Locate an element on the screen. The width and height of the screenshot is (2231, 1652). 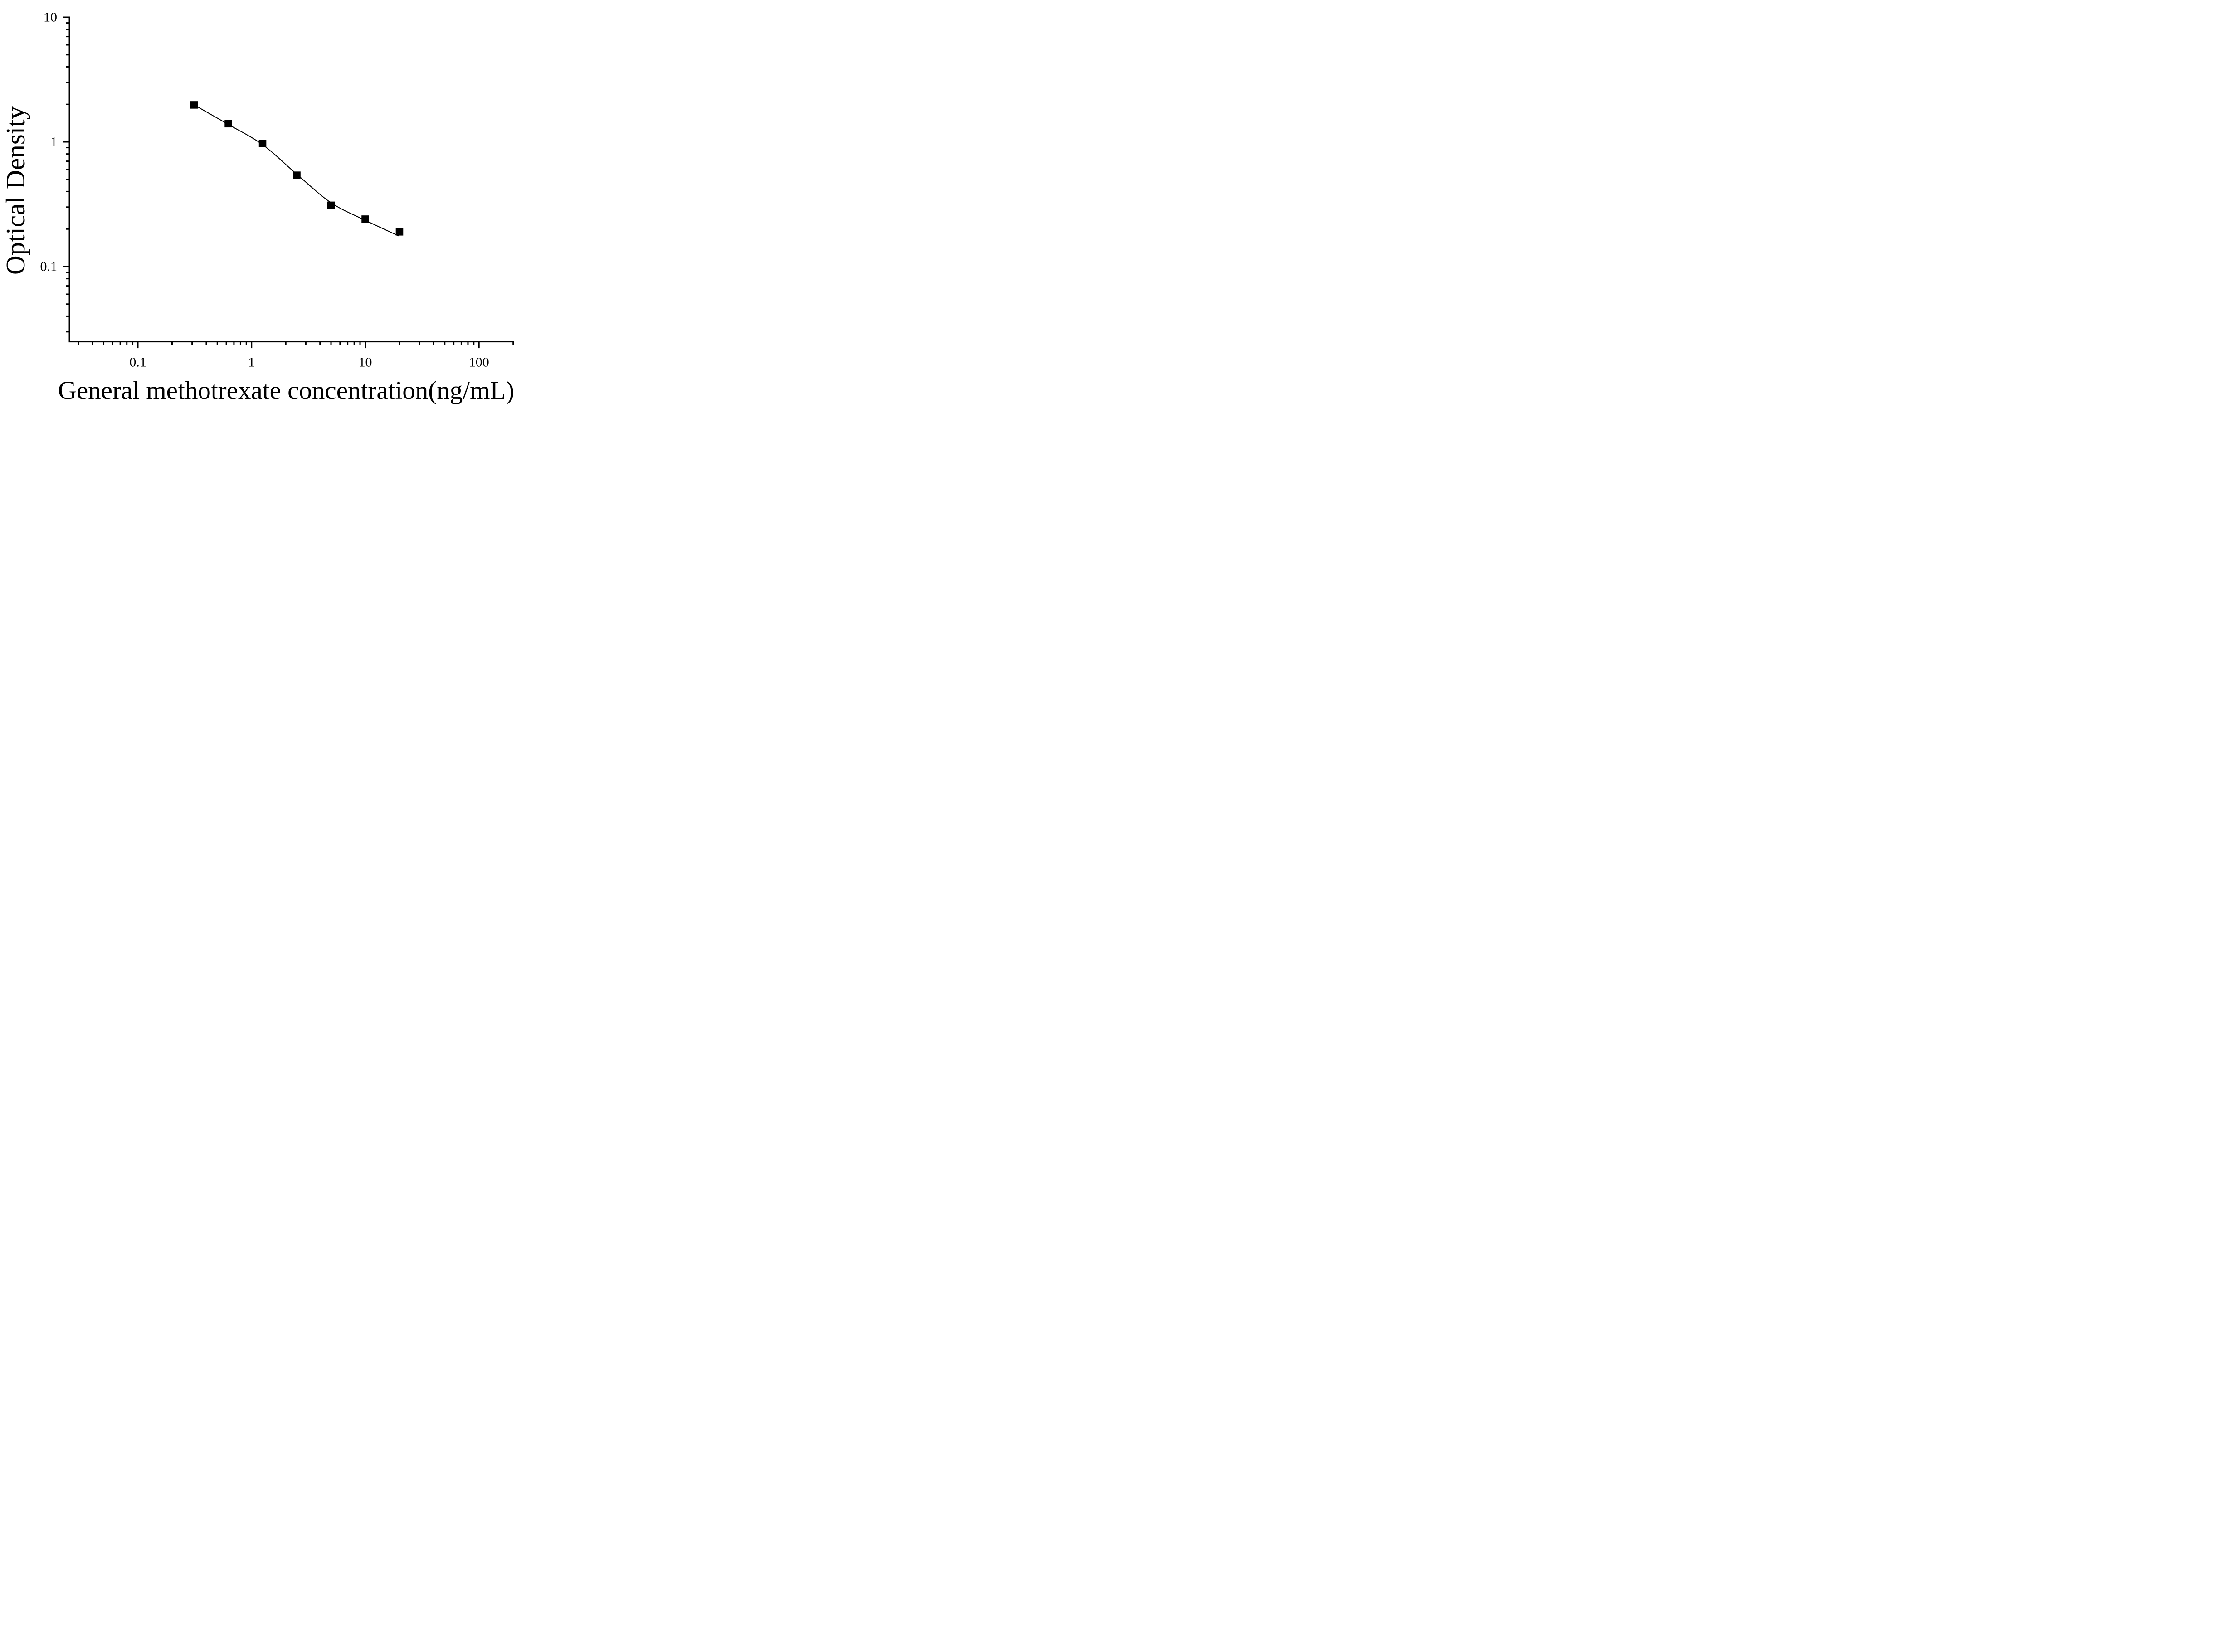
tick-layer is located at coordinates (289, 182).